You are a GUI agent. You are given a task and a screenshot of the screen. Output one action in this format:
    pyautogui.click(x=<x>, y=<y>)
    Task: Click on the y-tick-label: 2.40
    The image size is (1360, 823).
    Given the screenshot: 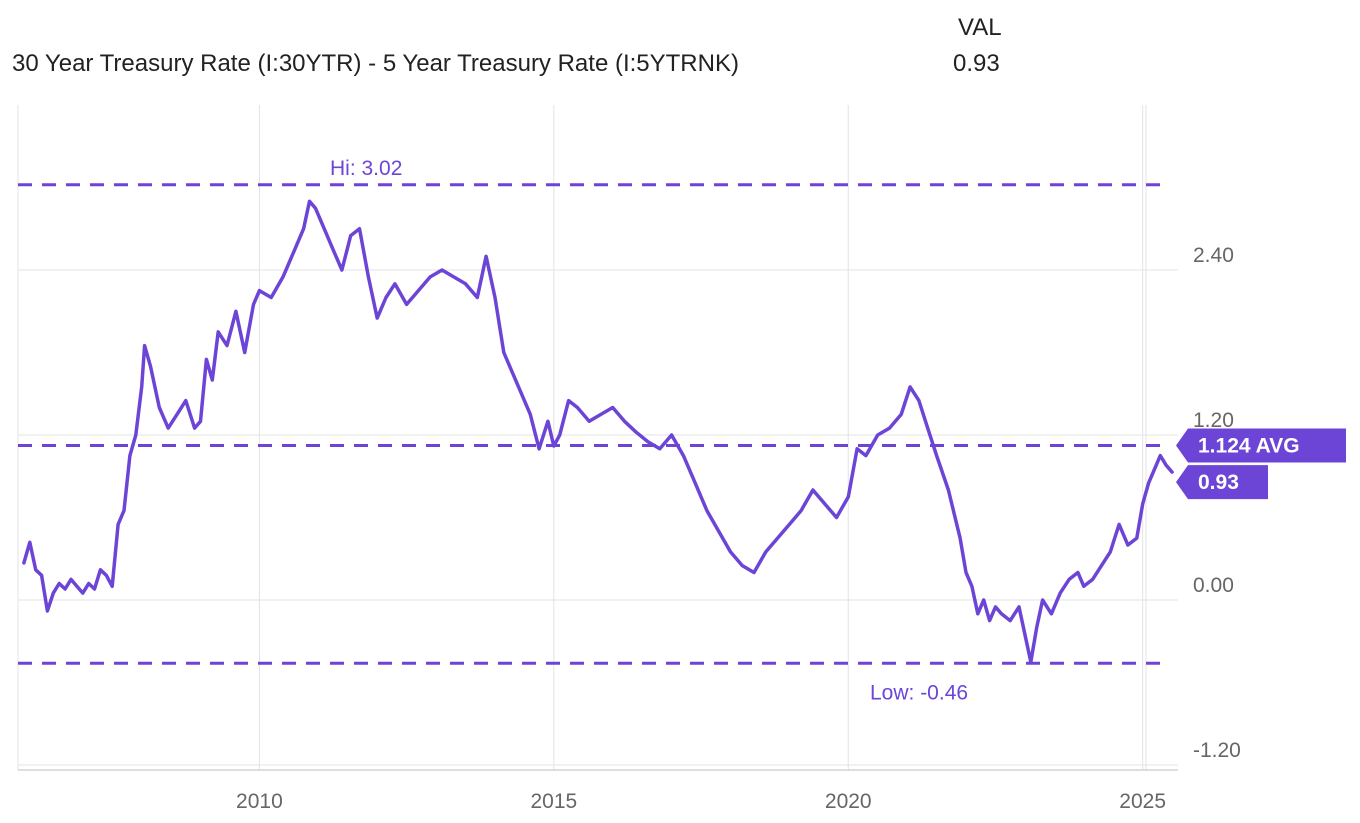 What is the action you would take?
    pyautogui.click(x=1213, y=255)
    